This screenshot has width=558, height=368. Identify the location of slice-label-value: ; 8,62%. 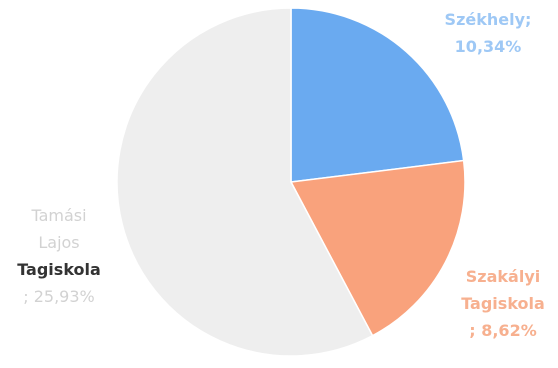
(503, 330).